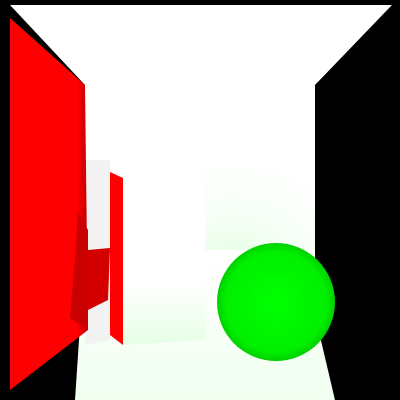  Describe the element at coordinates (79, 271) in the screenshot. I see `left-wall-shadow` at that location.